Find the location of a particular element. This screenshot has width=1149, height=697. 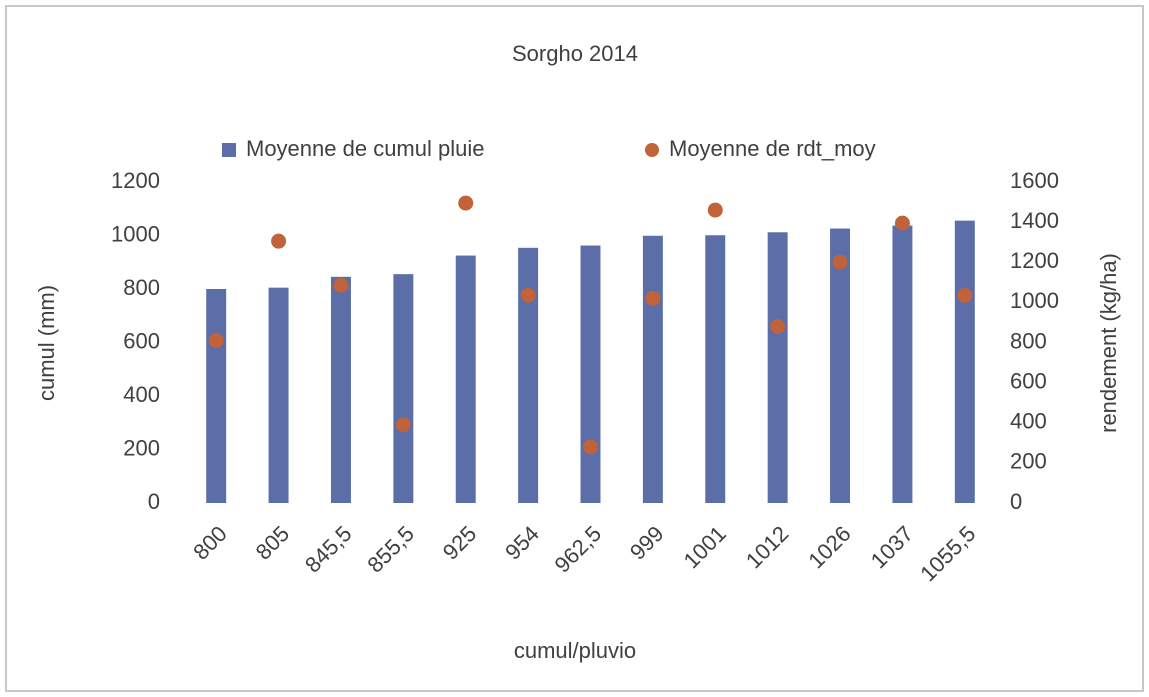

y2-tick-label: 1400 is located at coordinates (1034, 220).